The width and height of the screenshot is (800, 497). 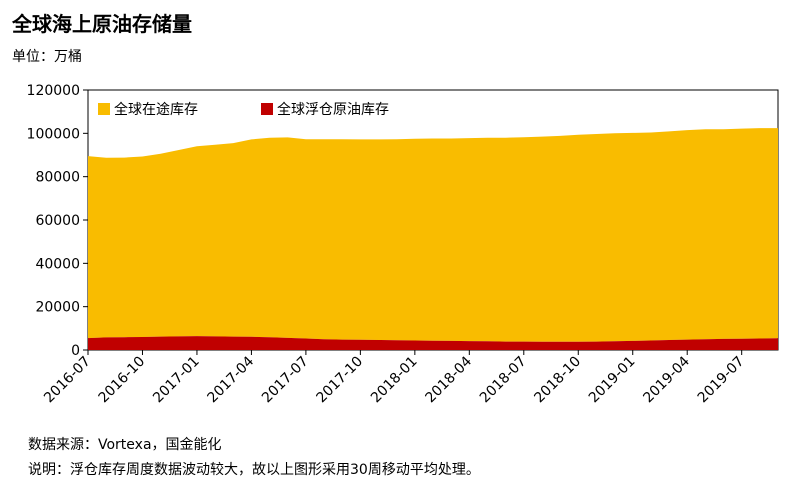 I want to click on x-tick-label: 2018-04, so click(x=448, y=379).